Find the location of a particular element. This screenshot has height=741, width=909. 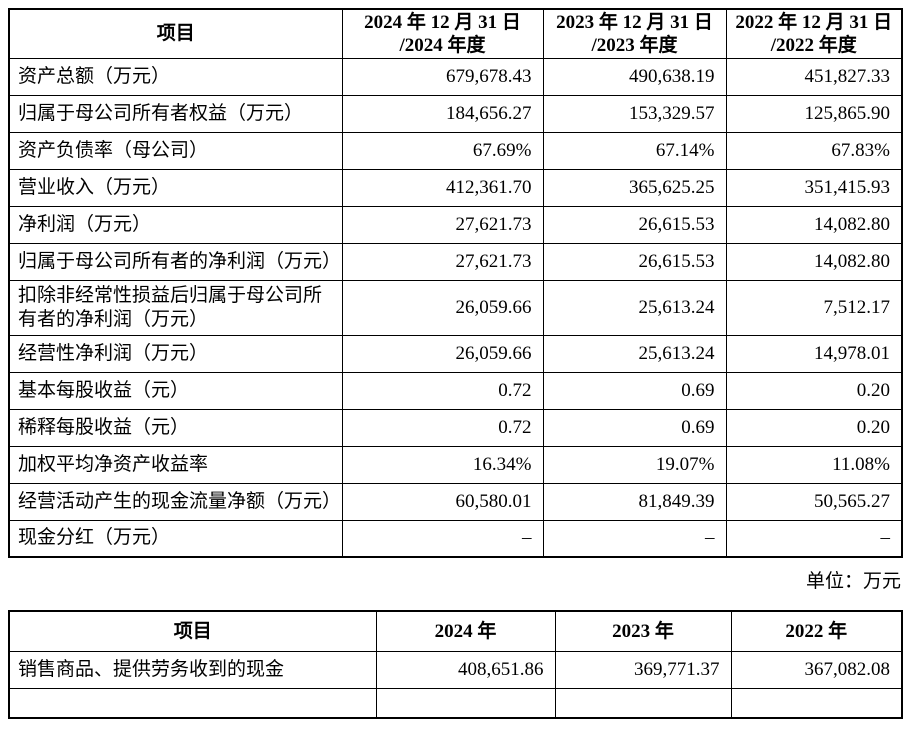

table-row: 基本每股收益（元） 0.72 0.69 0.20 is located at coordinates (455, 390).